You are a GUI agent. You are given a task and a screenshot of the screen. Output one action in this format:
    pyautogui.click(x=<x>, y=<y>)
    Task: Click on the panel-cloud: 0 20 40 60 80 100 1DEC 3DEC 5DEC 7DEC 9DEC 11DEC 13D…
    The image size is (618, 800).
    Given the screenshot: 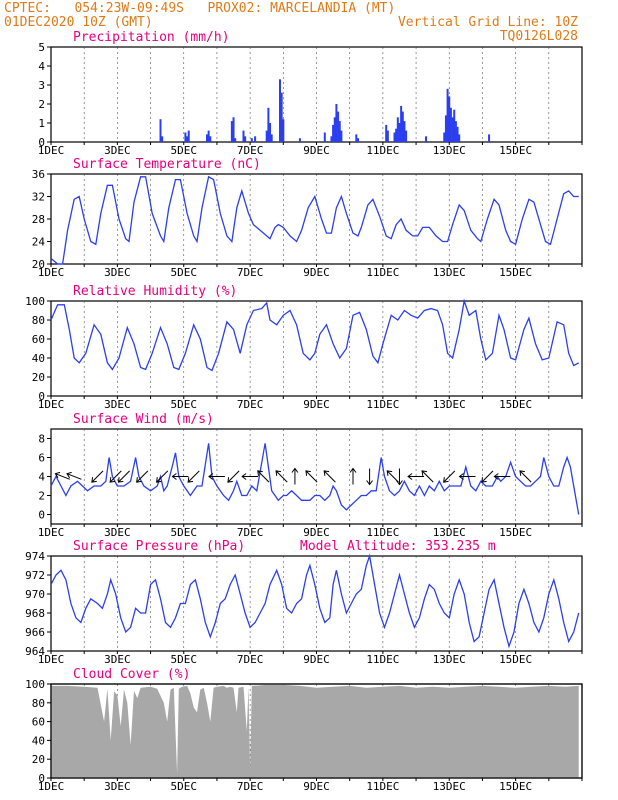 What is the action you would take?
    pyautogui.click(x=304, y=730)
    